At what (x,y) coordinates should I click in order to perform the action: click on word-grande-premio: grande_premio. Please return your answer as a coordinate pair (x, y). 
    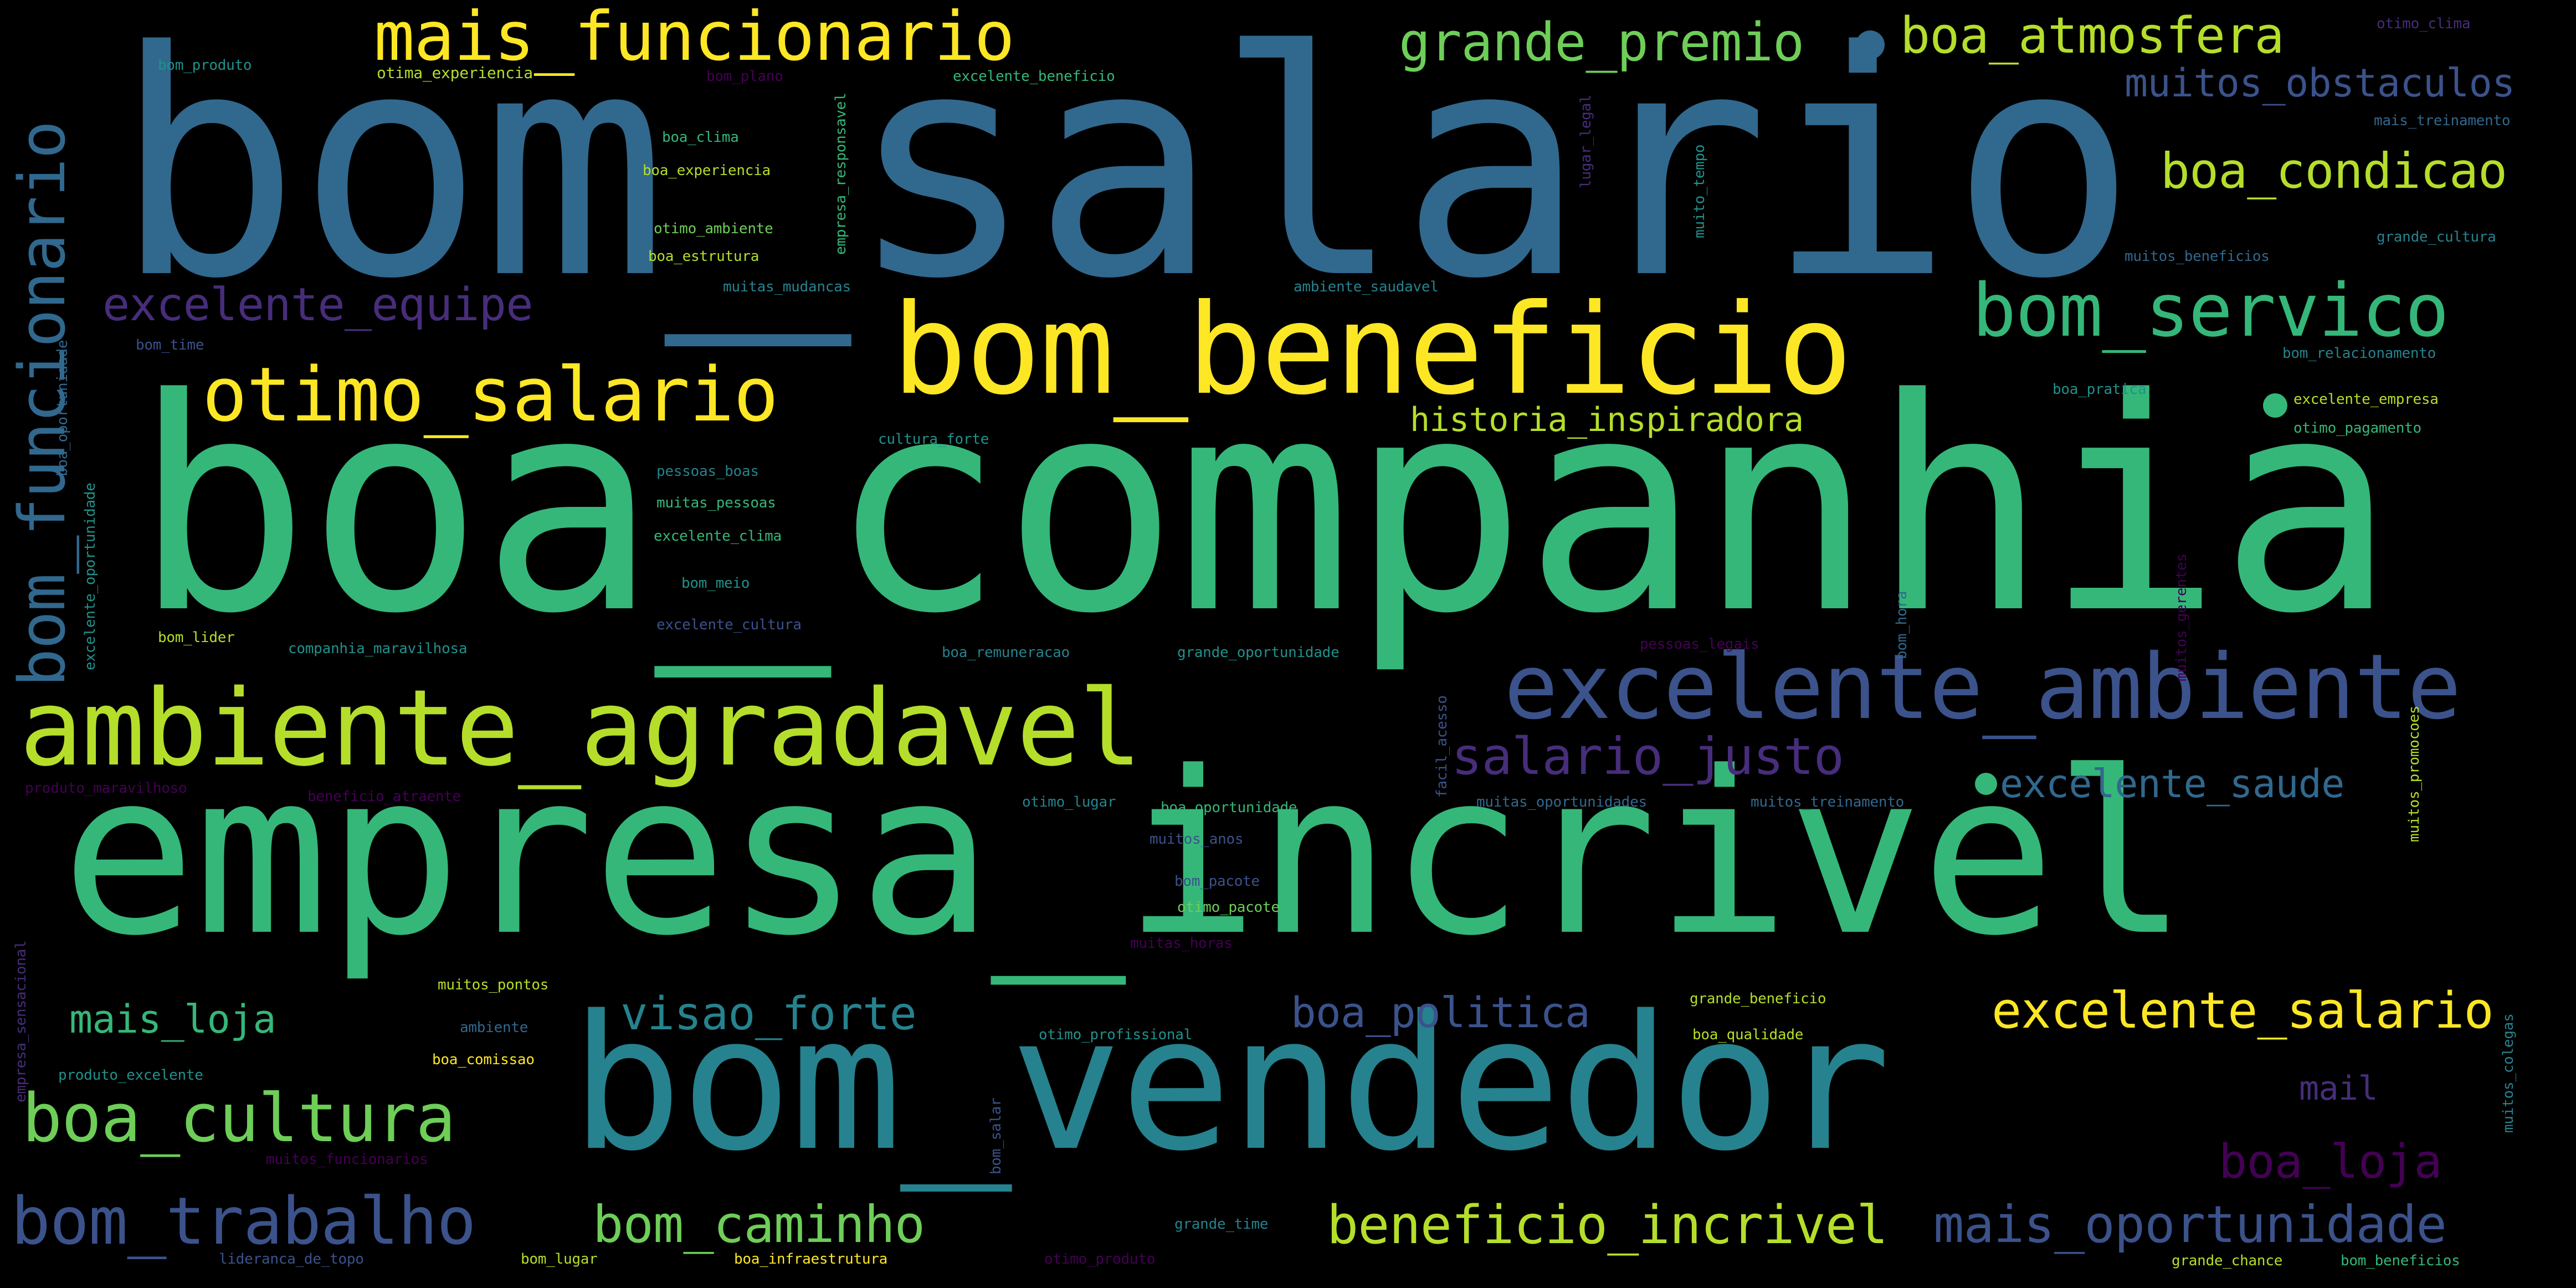
    Looking at the image, I should click on (1601, 42).